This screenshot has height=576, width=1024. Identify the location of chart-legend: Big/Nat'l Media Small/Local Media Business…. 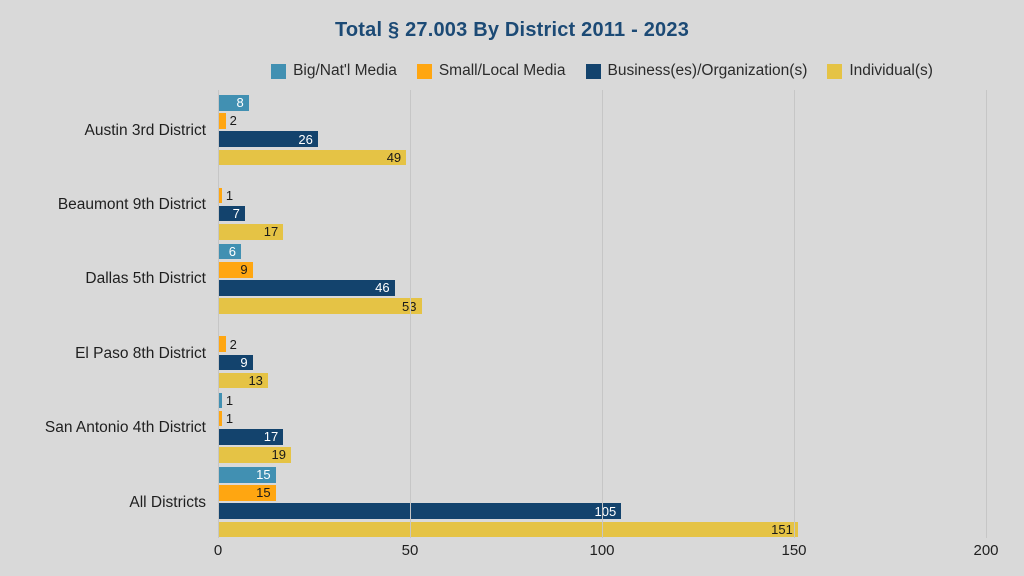
(602, 71).